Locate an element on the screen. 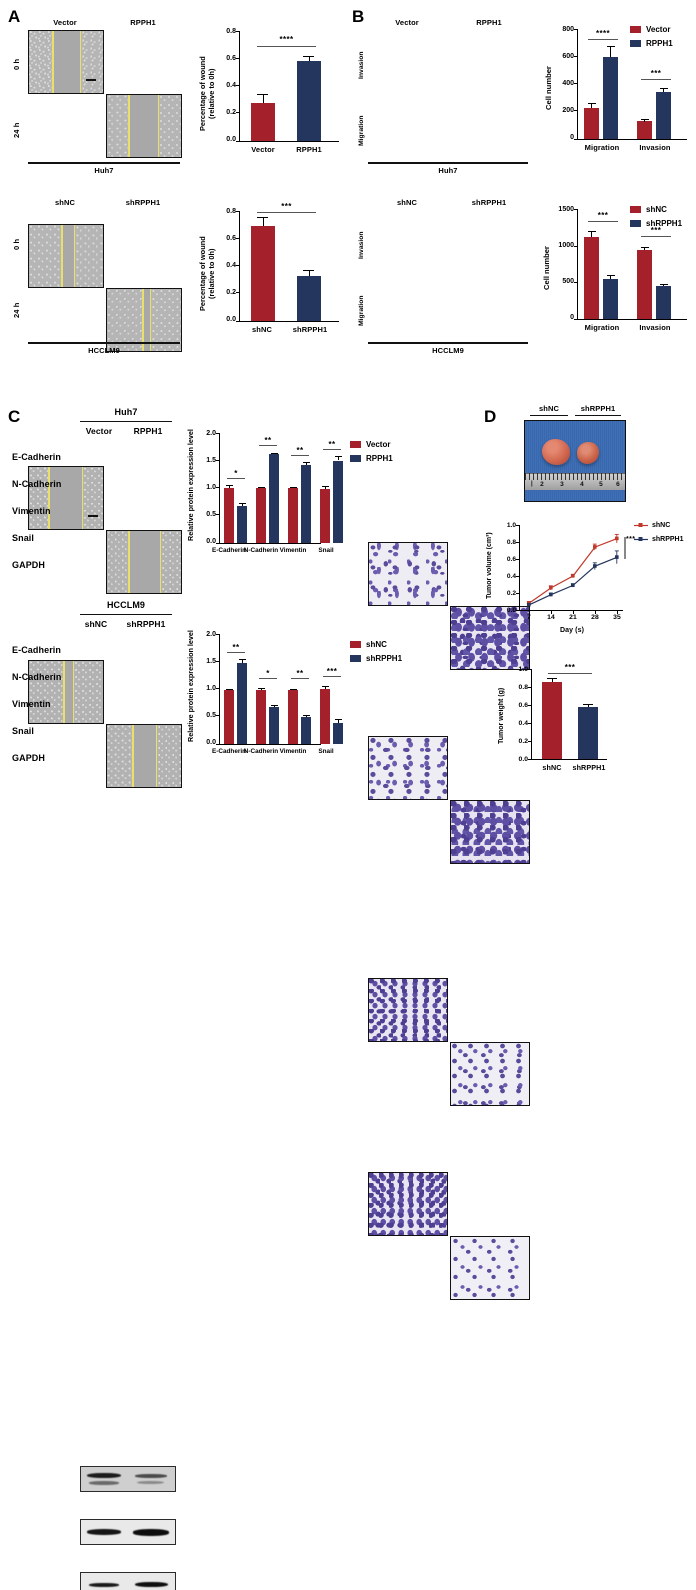  panelB-bottom-significance-0: *** is located at coordinates (603, 215).